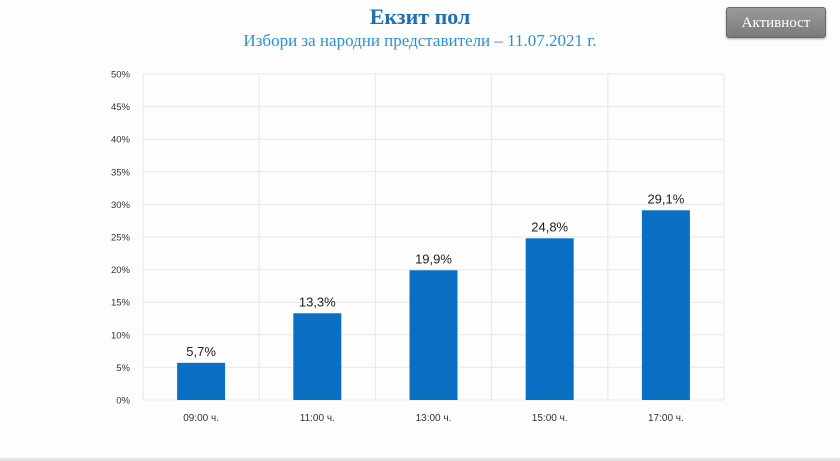 The image size is (840, 461). I want to click on bar-value-label: 5,7%, so click(201, 351).